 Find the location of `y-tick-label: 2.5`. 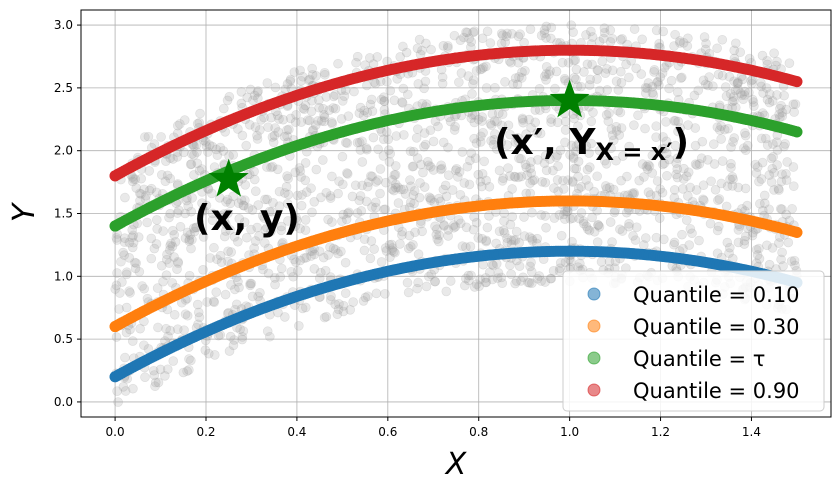

y-tick-label: 2.5 is located at coordinates (63, 88).